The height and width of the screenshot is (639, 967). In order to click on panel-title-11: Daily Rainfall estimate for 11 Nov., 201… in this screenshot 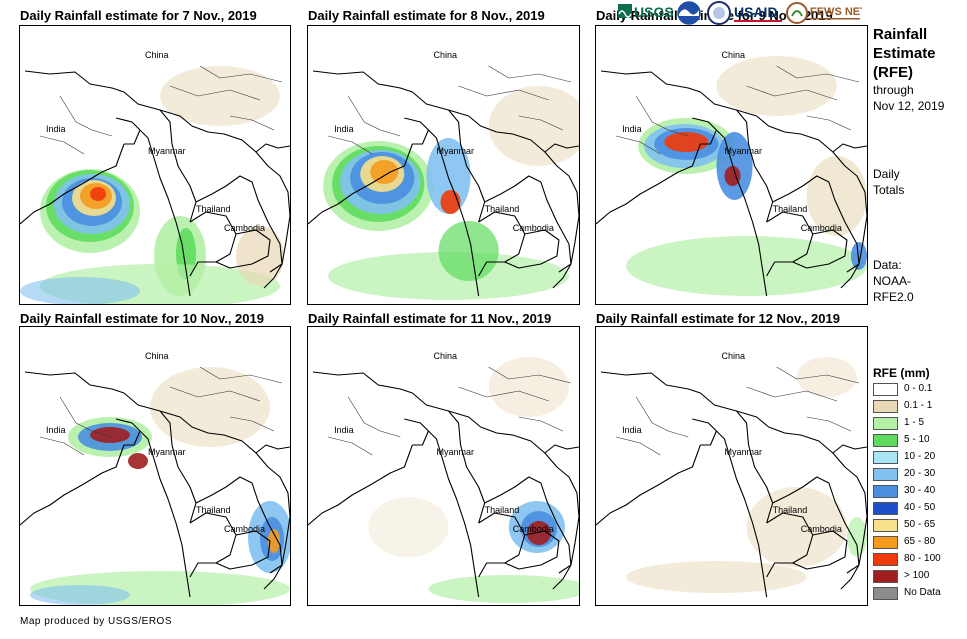, I will do `click(430, 318)`.